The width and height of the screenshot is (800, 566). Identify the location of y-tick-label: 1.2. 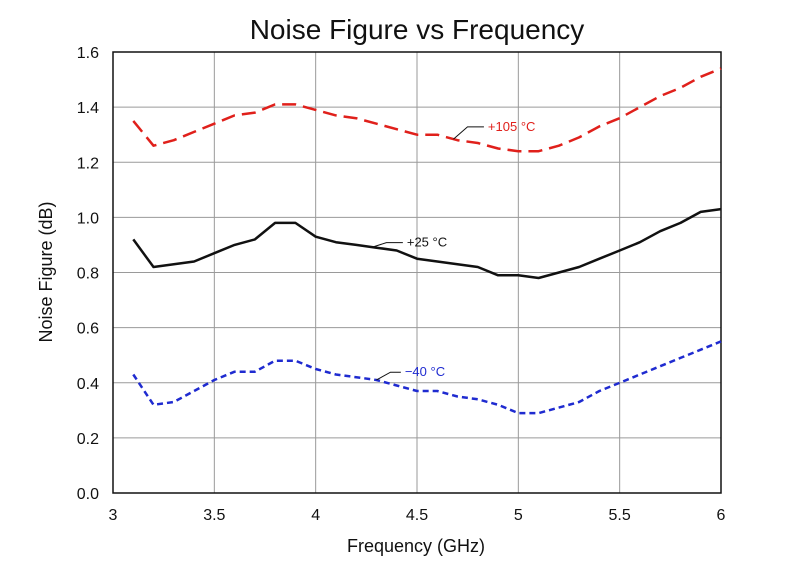
(88, 163).